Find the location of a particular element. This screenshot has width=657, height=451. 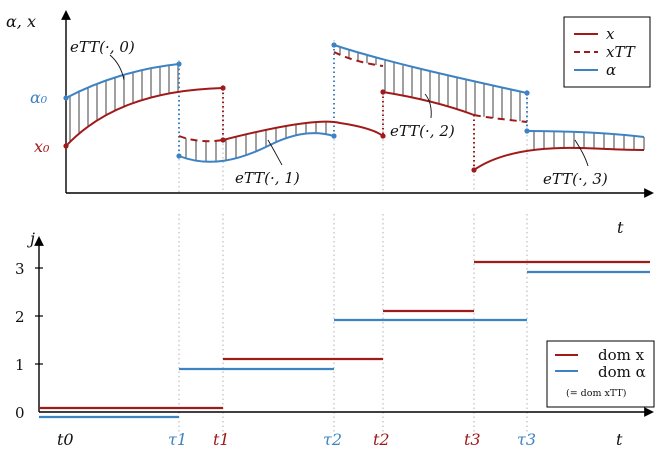

alpha0-label: α₀ is located at coordinates (39, 97).